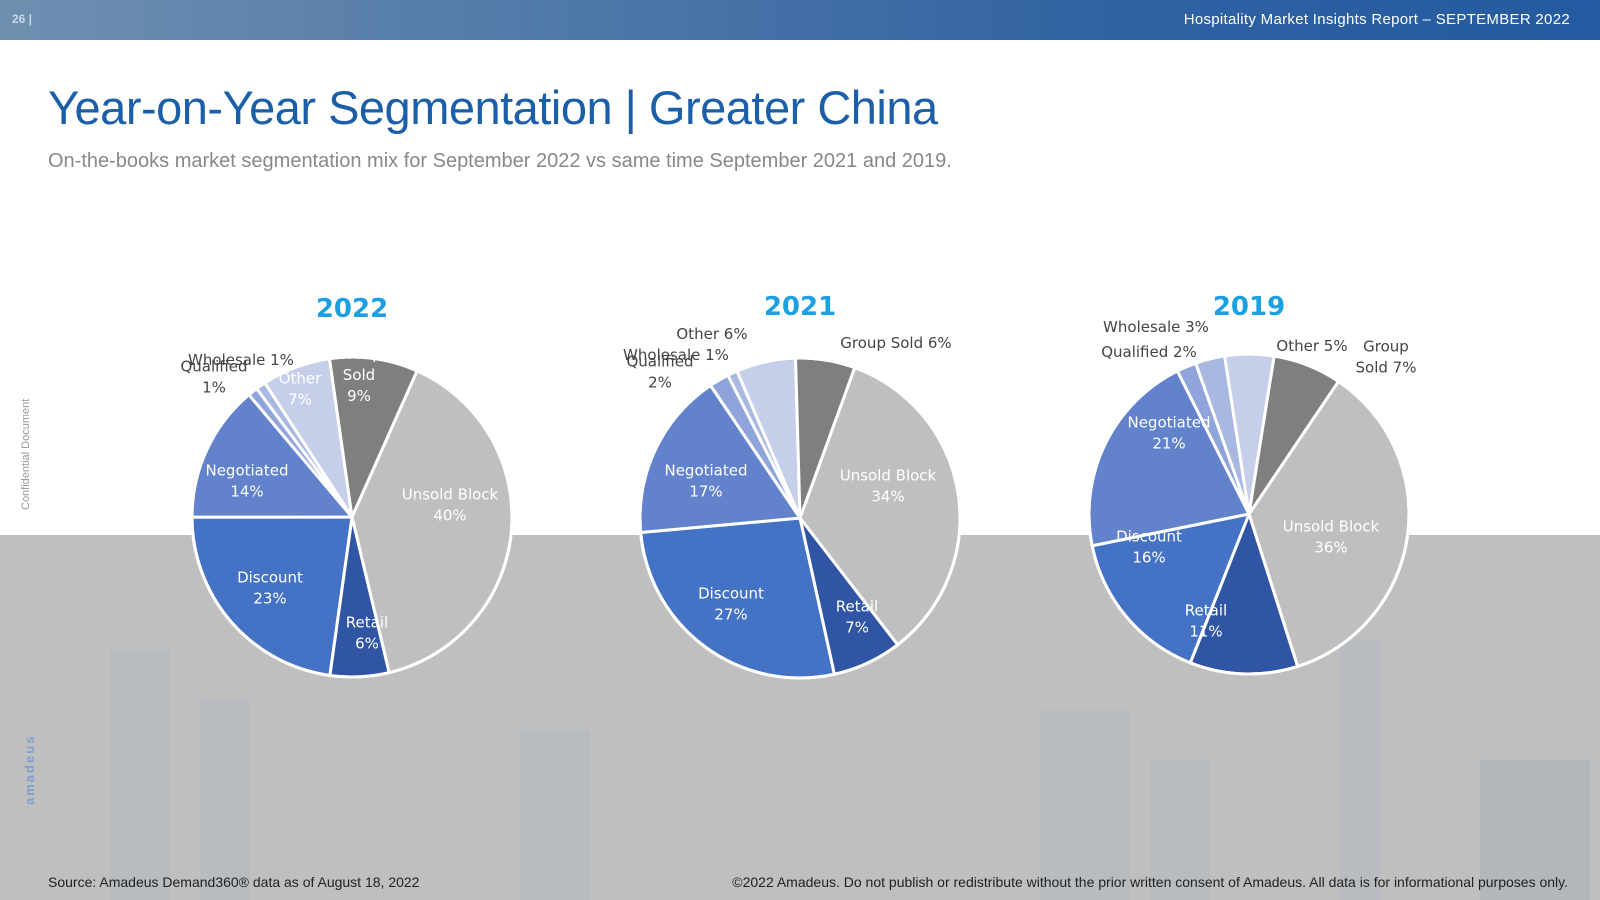 The height and width of the screenshot is (900, 1600). Describe the element at coordinates (1168, 433) in the screenshot. I see `data-label-negotiated: Negotiated 21%` at that location.